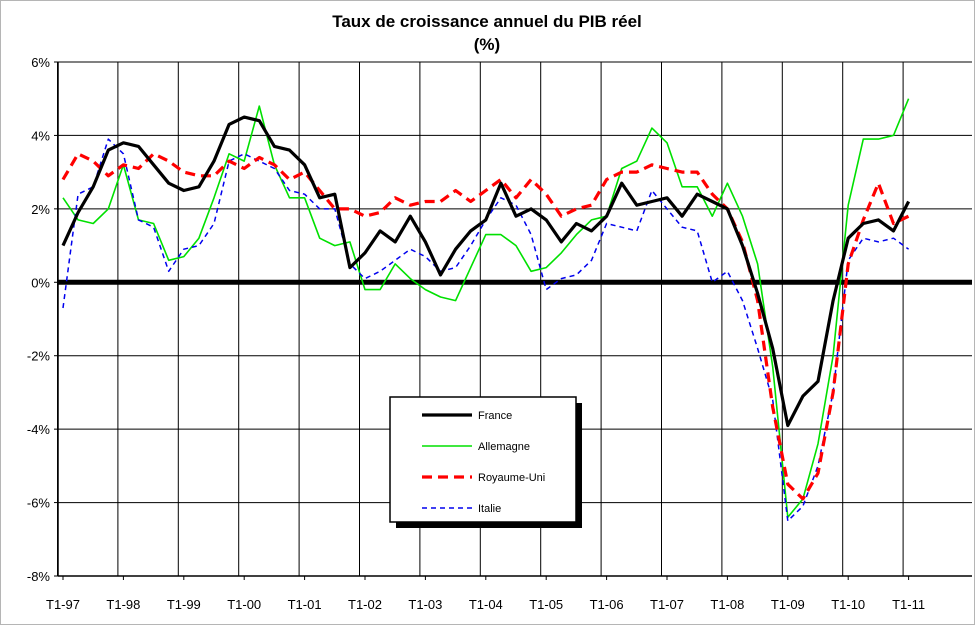  Describe the element at coordinates (63, 604) in the screenshot. I see `x-tick-label: T1-97` at that location.